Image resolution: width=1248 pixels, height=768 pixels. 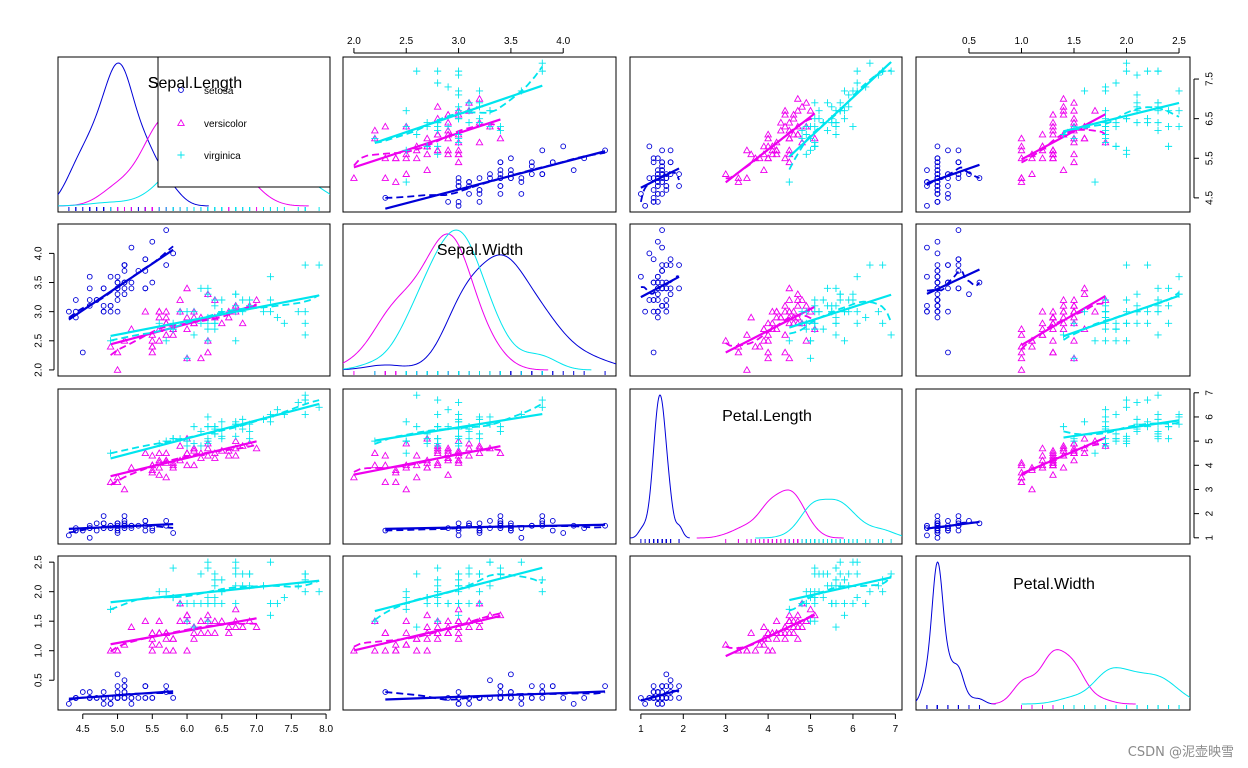 I want to click on tick-label-left: 4.0, so click(x=39, y=253).